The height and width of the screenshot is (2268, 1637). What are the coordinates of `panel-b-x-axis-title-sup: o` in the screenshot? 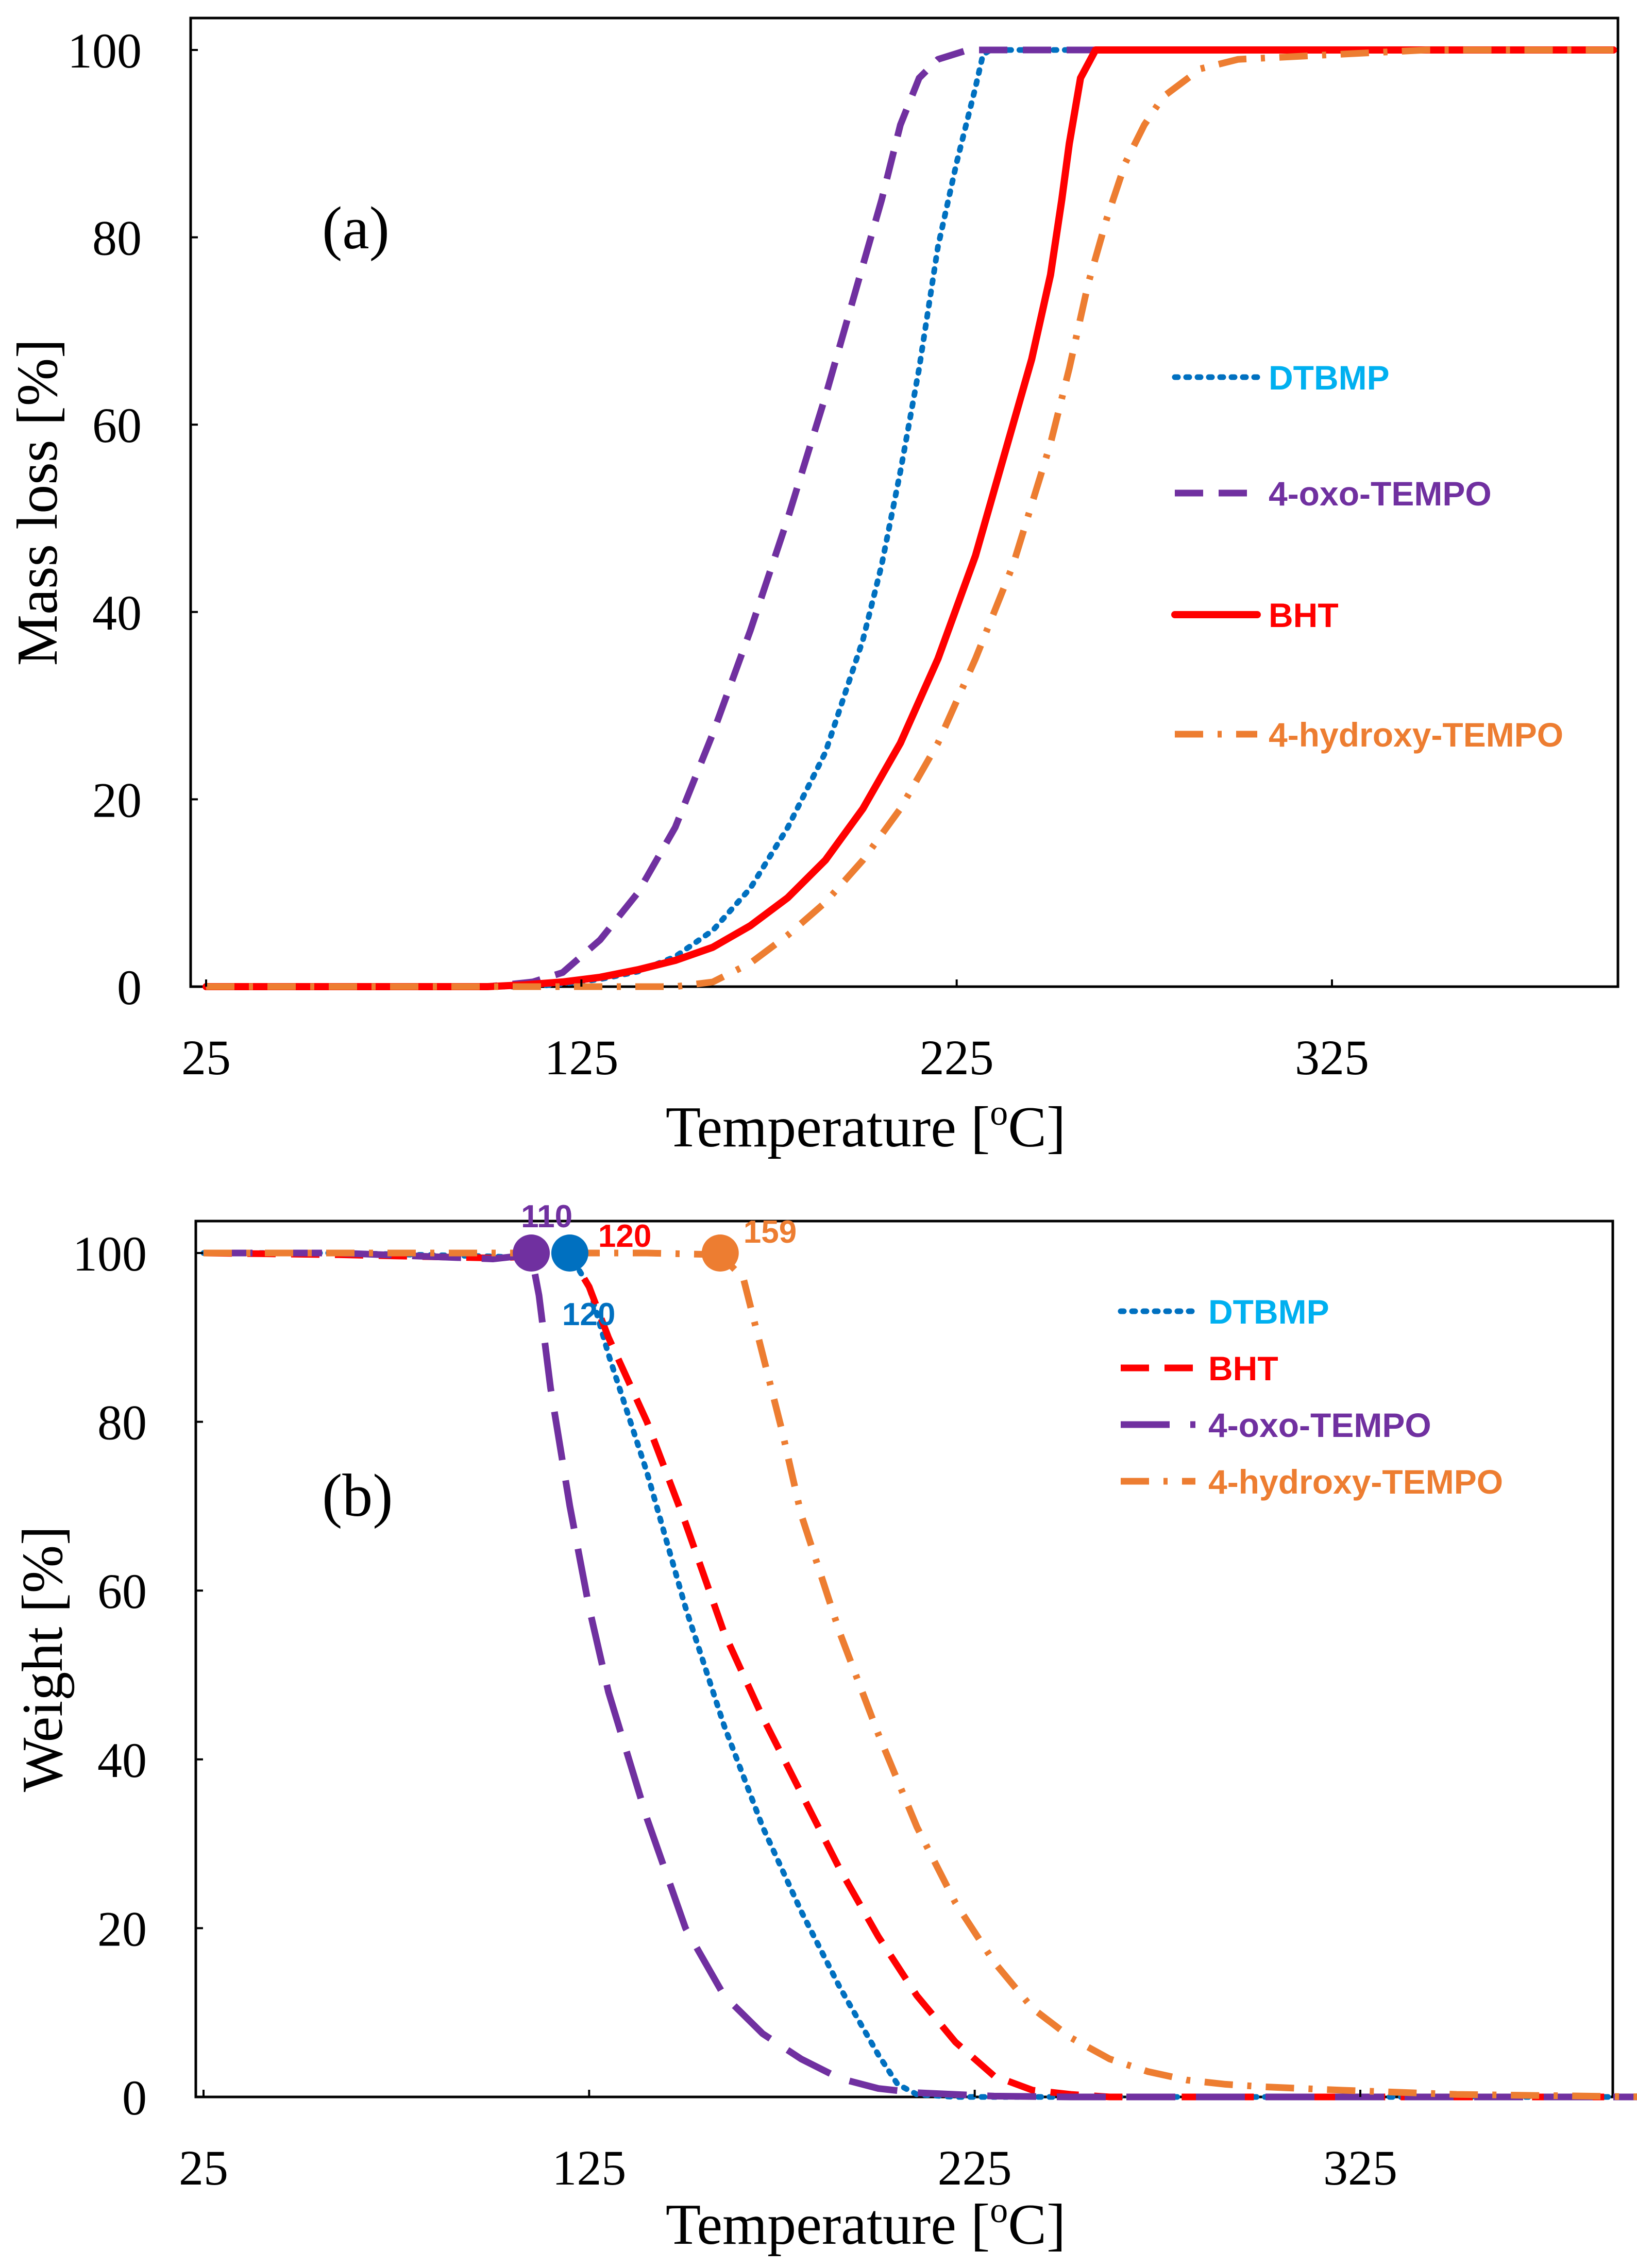 It's located at (999, 2210).